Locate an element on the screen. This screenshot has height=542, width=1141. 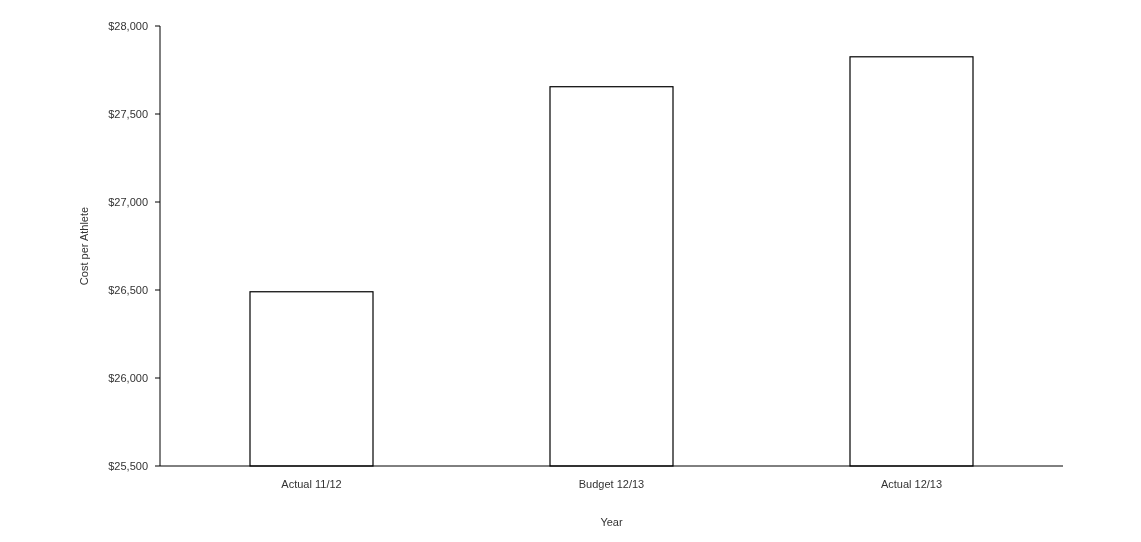
x-tick-label: Actual 12/13 is located at coordinates (911, 484).